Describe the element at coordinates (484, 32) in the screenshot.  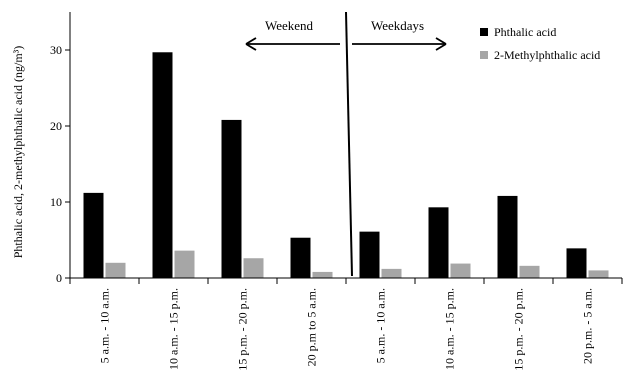
I see `legend-swatch-phthalic-acid` at that location.